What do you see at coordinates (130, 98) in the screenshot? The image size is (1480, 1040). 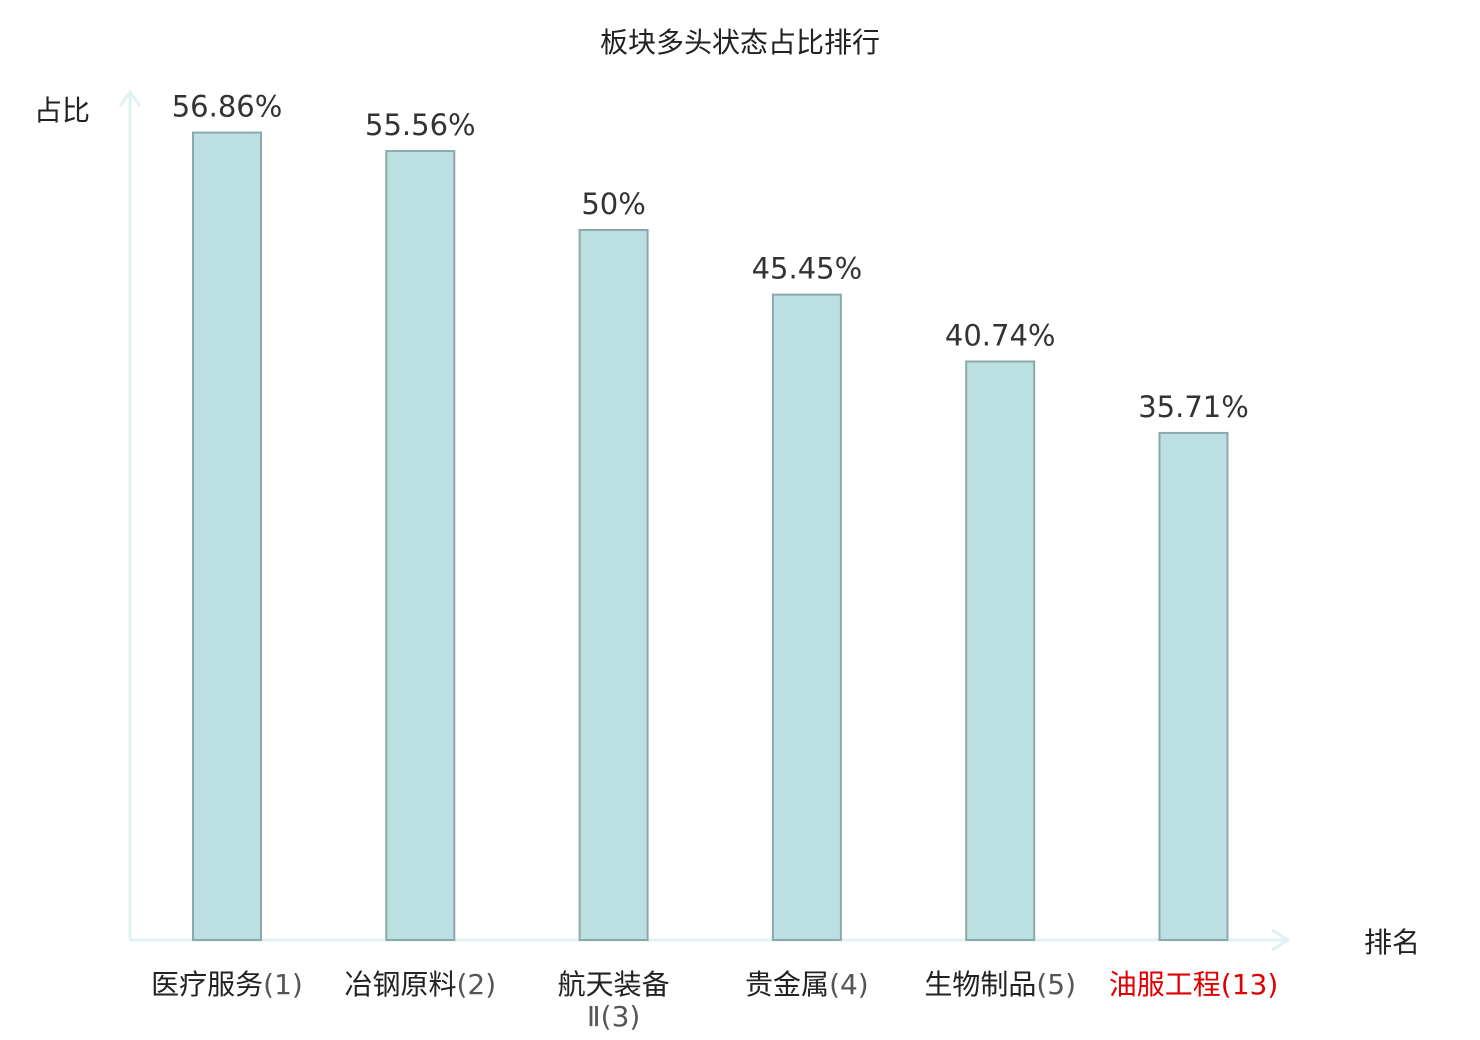 I see `y-axis-arrow` at bounding box center [130, 98].